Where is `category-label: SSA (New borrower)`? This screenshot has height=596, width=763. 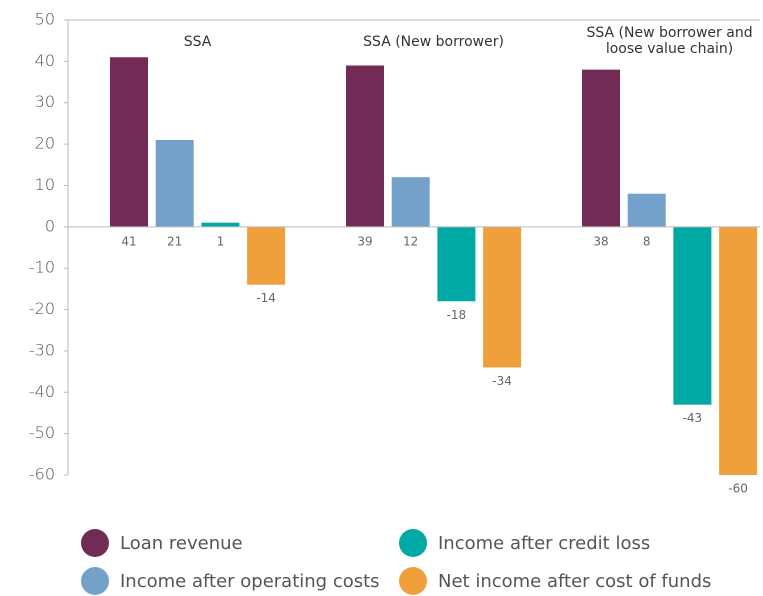
category-label: SSA (New borrower) is located at coordinates (433, 42).